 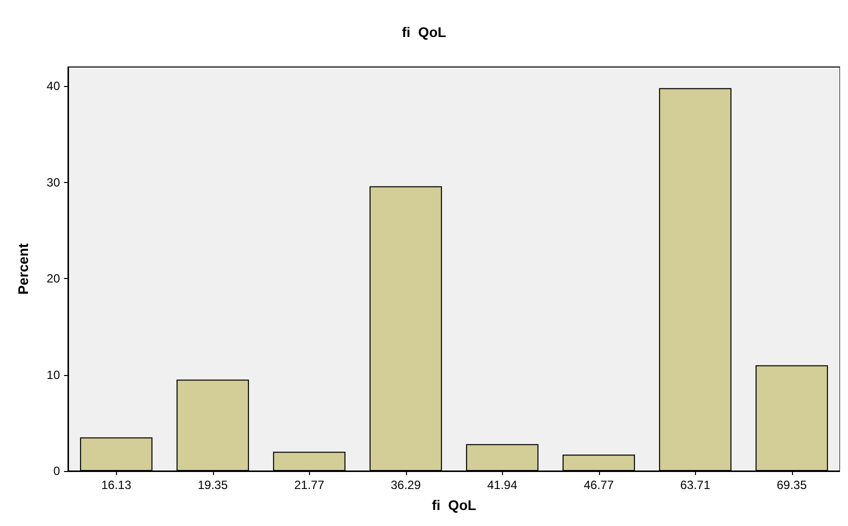 What do you see at coordinates (53, 375) in the screenshot?
I see `y-tick-label: 10` at bounding box center [53, 375].